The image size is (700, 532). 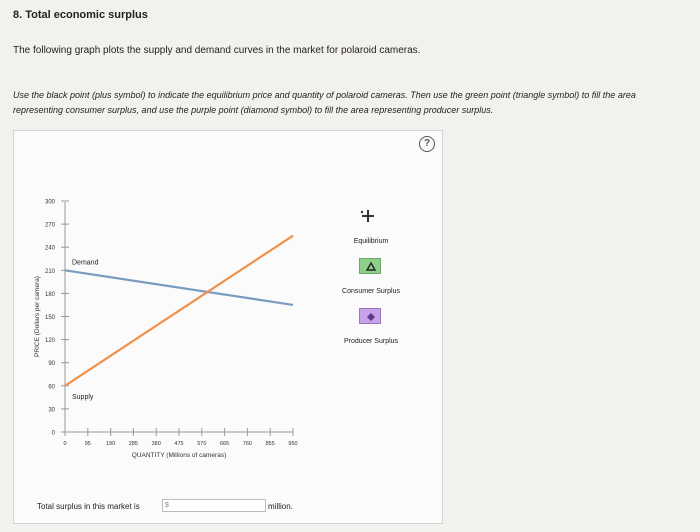 I want to click on total-surplus-input: $, so click(x=214, y=505).